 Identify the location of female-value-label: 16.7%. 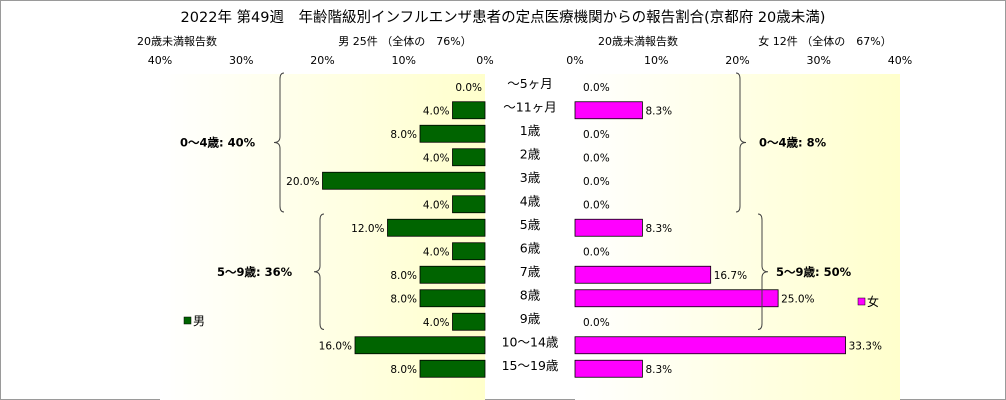
(730, 276).